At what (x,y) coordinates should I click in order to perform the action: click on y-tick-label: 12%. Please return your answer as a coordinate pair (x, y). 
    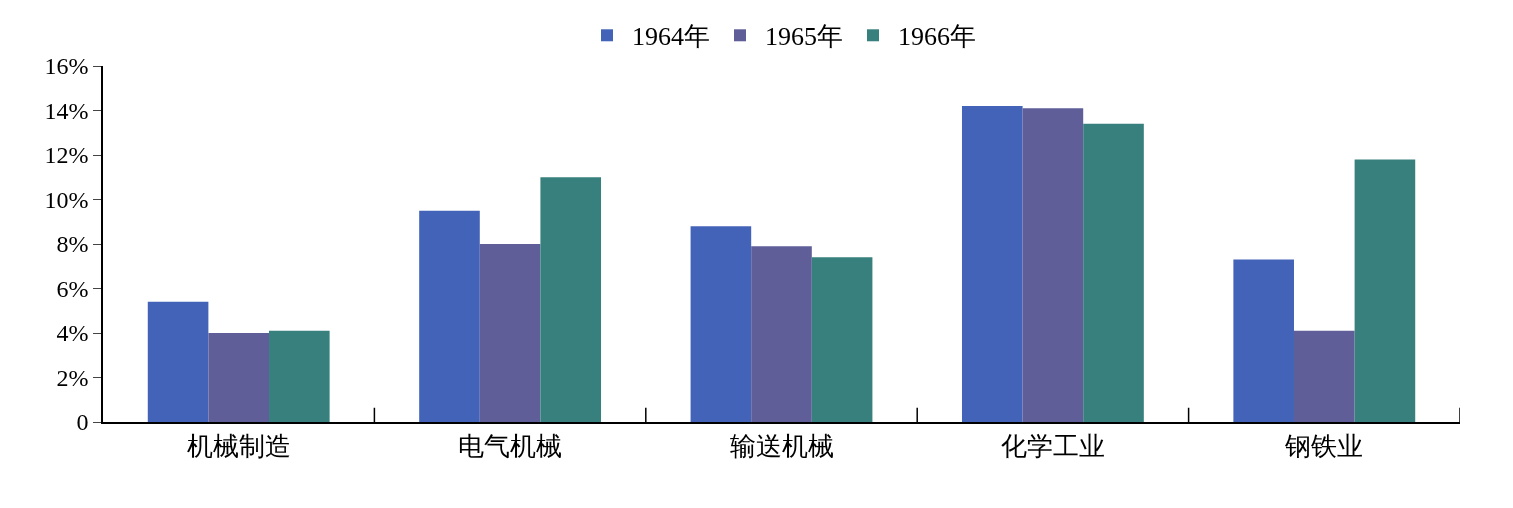
    Looking at the image, I should click on (66, 155).